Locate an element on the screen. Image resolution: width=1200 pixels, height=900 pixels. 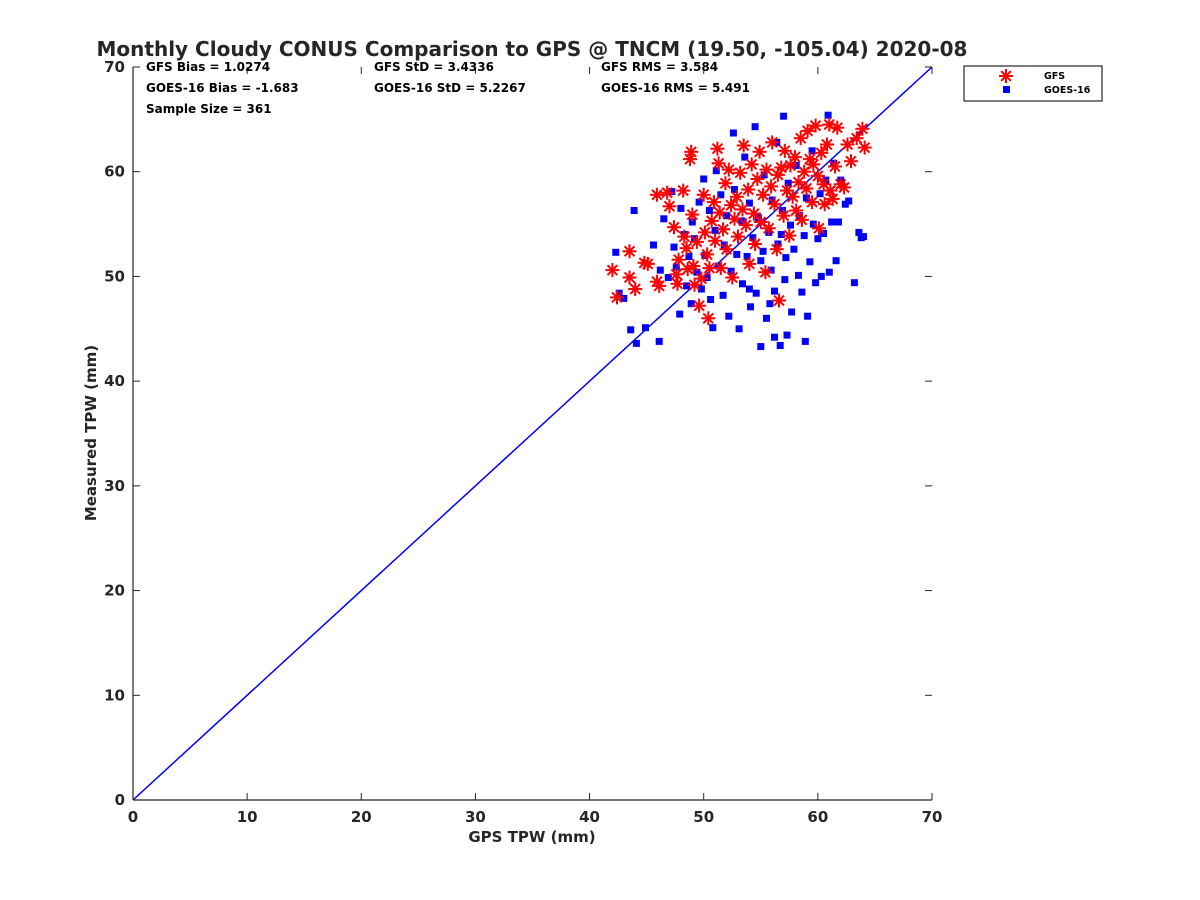
y-tick-label: 60 is located at coordinates (114, 172).